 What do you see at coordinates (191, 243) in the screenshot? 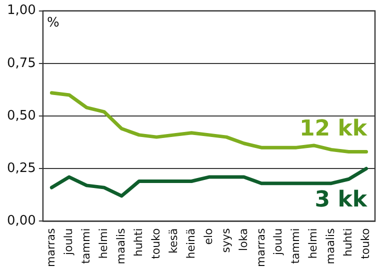
I see `x-tick-label: heinä` at bounding box center [191, 243].